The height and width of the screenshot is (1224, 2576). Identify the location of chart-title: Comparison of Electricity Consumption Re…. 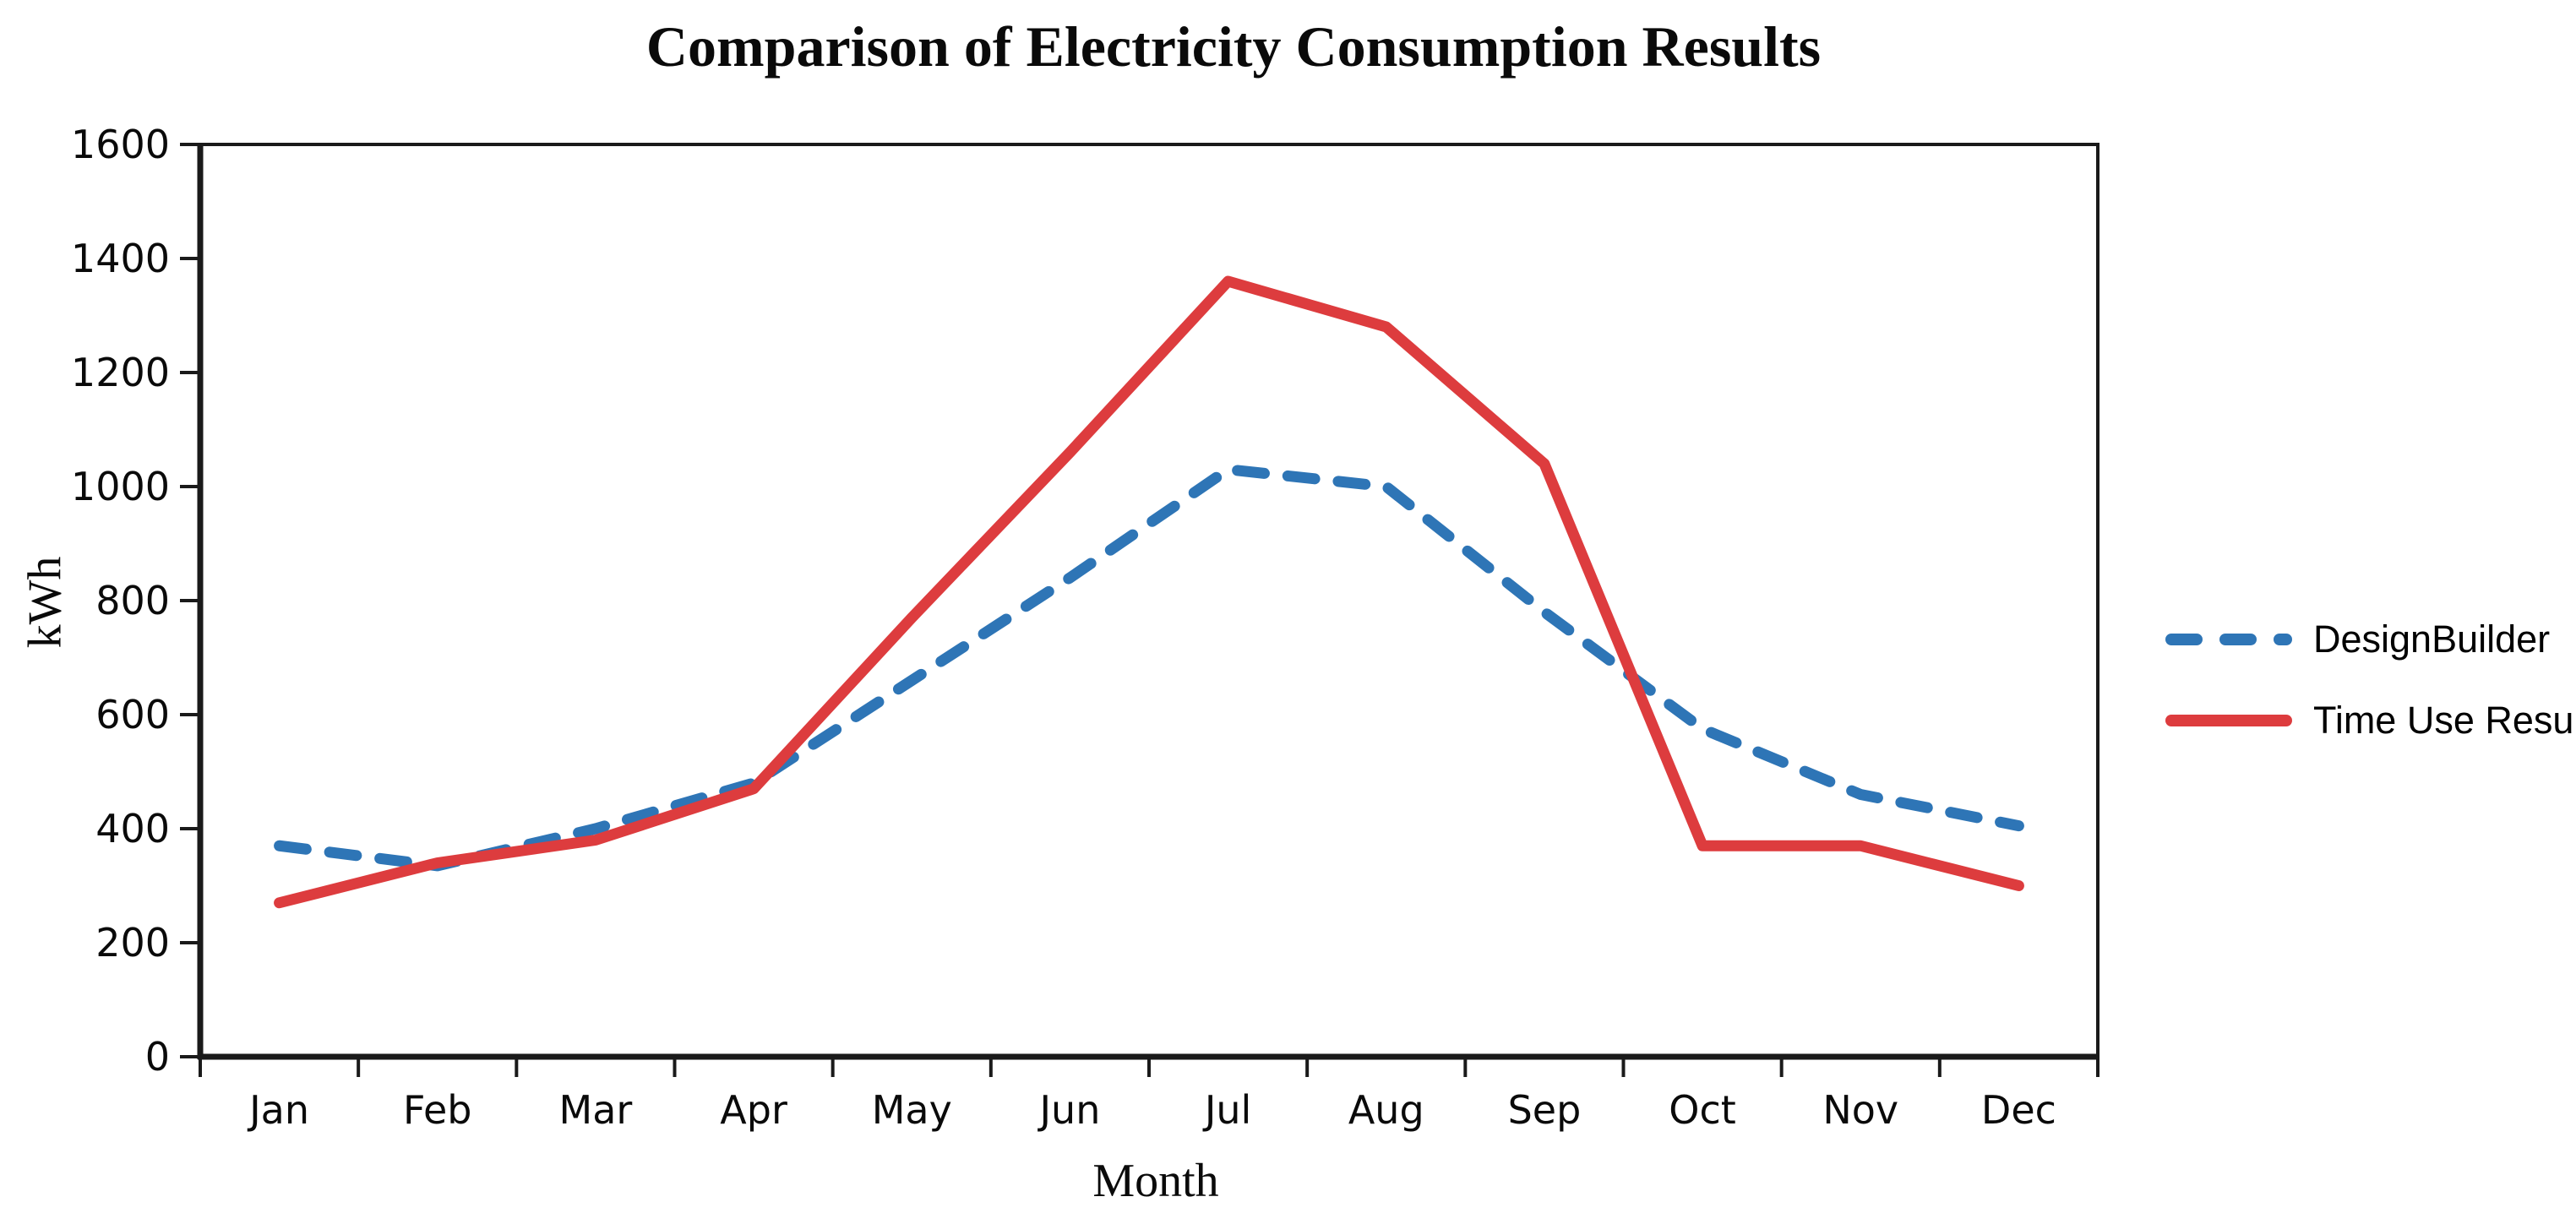
(1233, 46).